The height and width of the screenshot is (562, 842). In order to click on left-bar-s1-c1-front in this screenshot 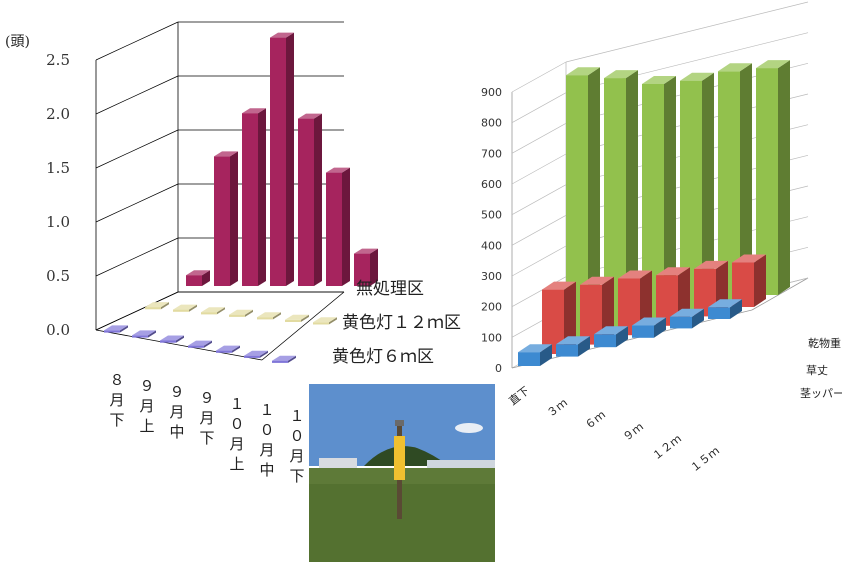, I will do `click(181, 310)`.